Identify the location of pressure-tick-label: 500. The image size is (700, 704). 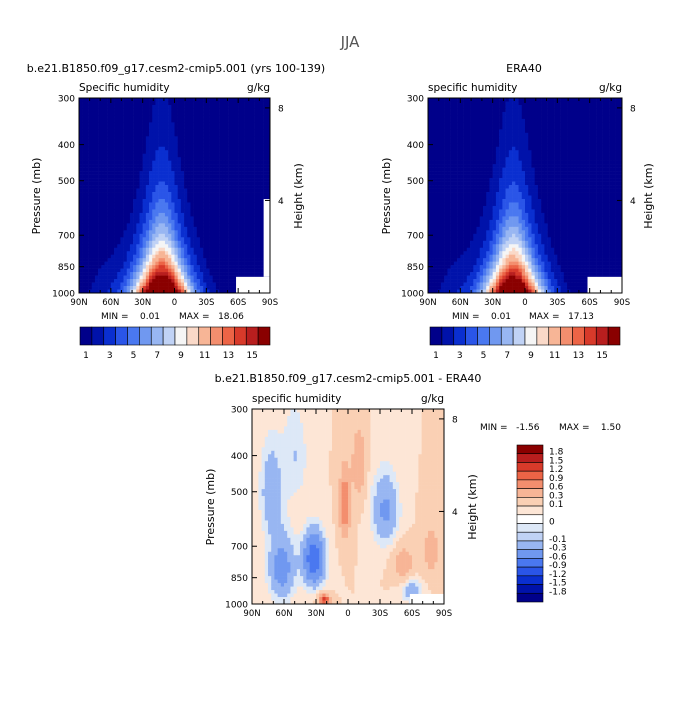
(66, 182).